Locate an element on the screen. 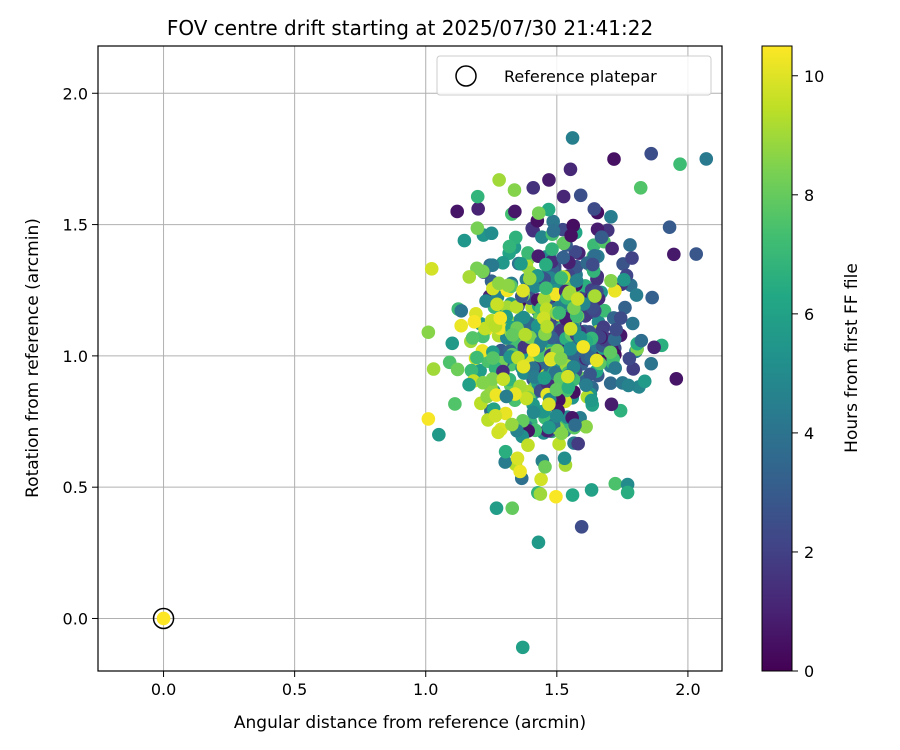 This screenshot has height=750, width=900. reference-point-ring is located at coordinates (163, 618).